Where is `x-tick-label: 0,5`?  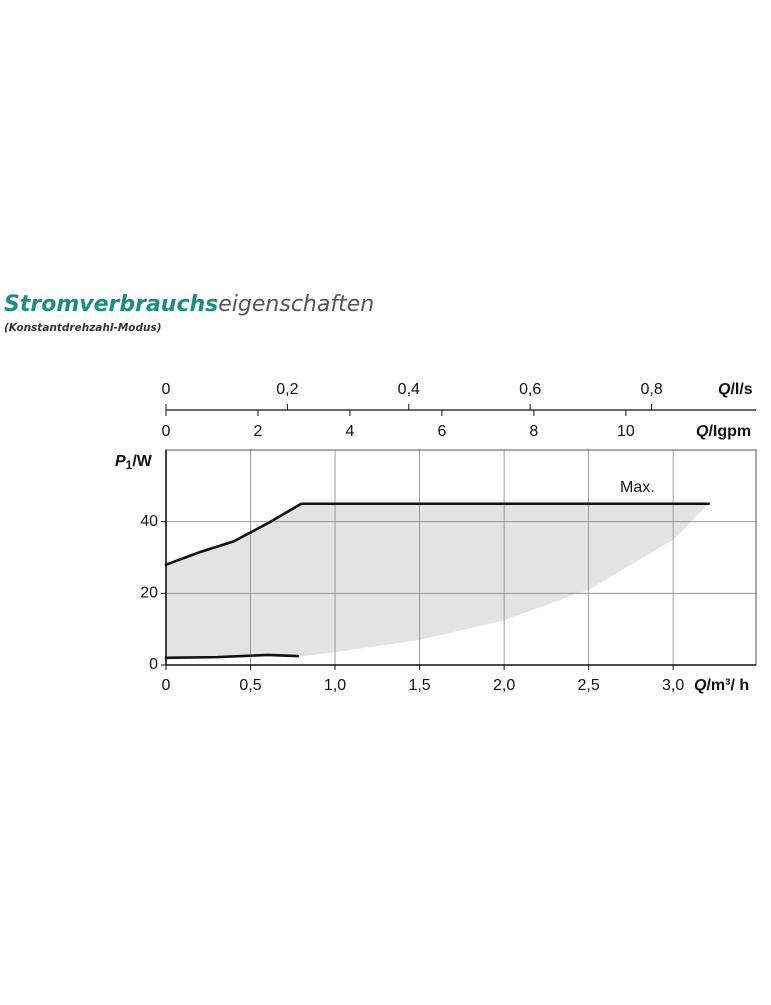
x-tick-label: 0,5 is located at coordinates (250, 685).